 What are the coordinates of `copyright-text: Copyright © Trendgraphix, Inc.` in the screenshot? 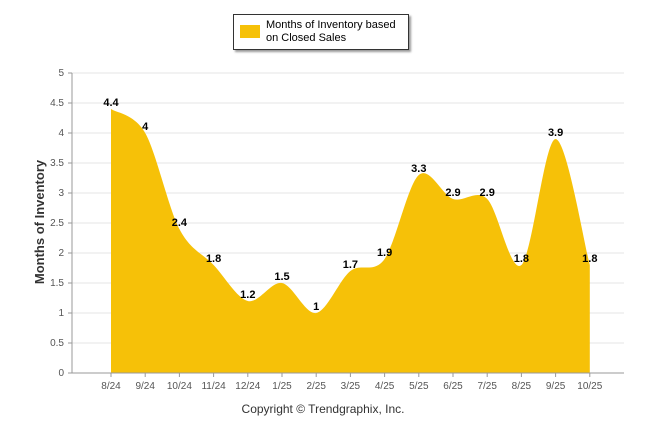 It's located at (323, 409).